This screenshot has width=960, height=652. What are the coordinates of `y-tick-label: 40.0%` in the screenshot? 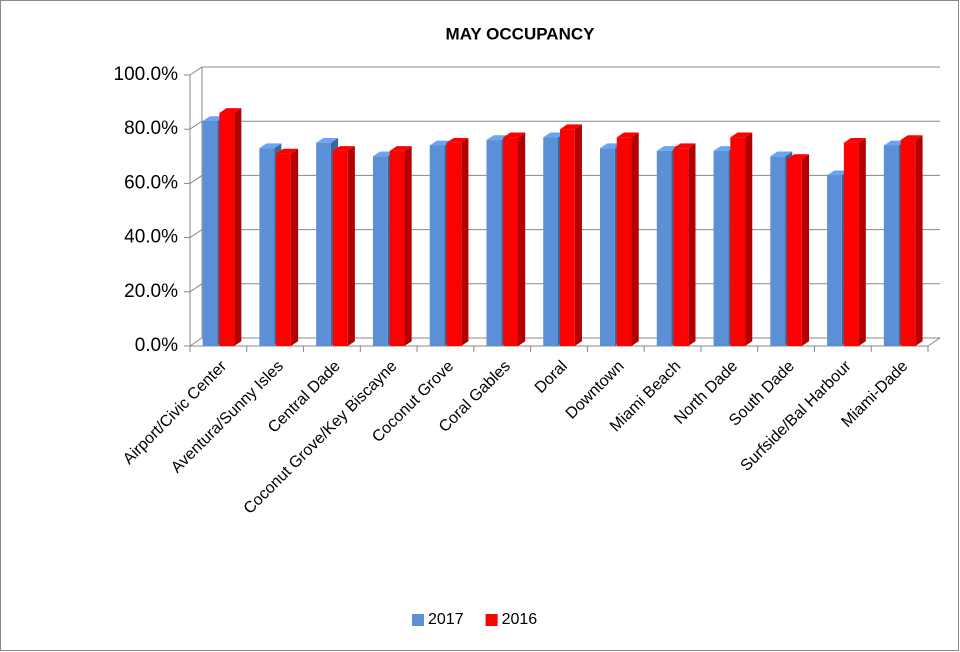 It's located at (151, 237).